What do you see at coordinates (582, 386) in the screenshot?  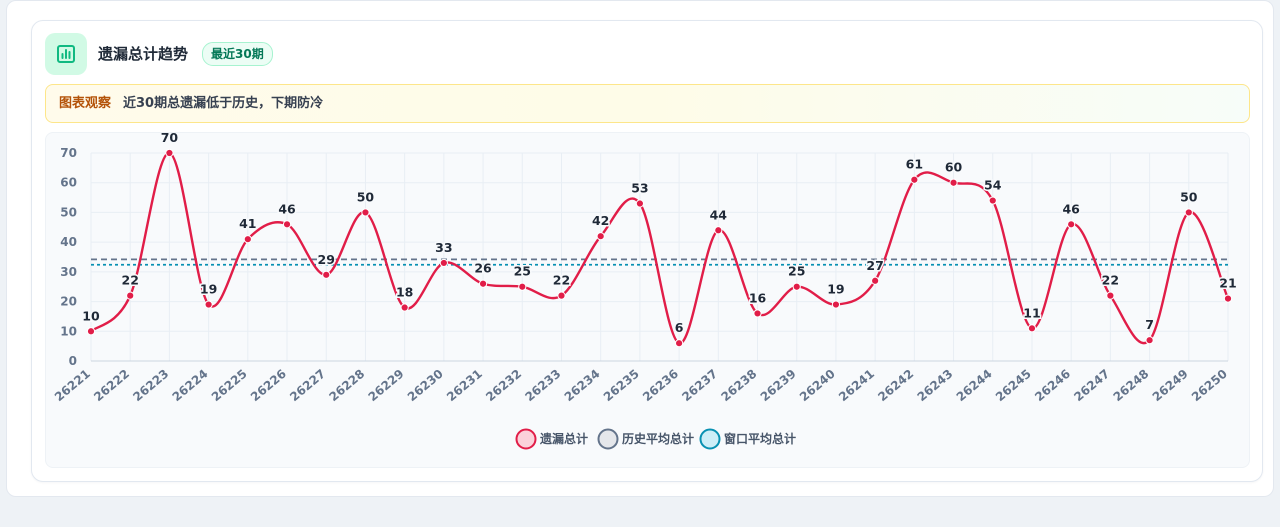 I see `x-tick-label: 26234` at bounding box center [582, 386].